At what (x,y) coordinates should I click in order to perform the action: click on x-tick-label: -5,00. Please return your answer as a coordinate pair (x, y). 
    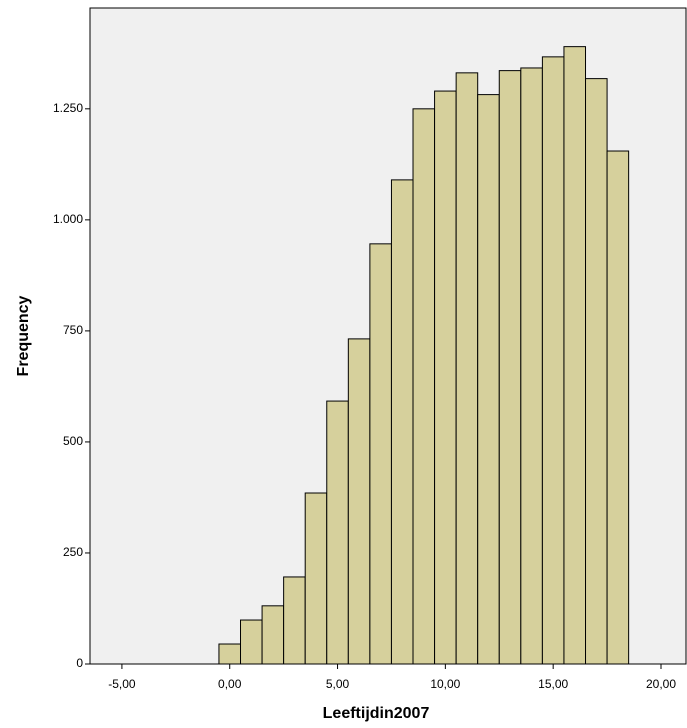
    Looking at the image, I should click on (122, 684).